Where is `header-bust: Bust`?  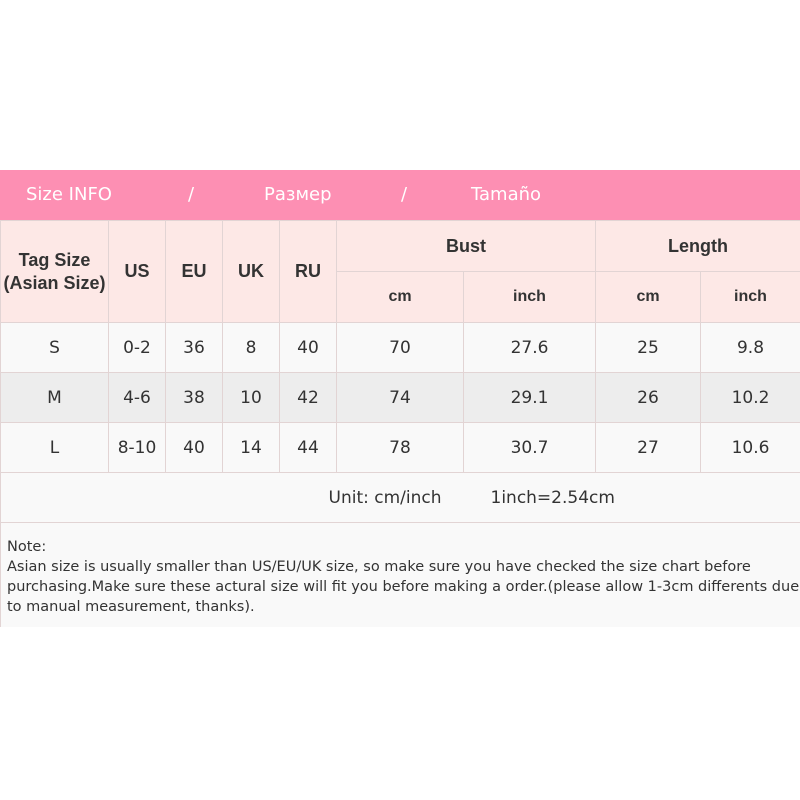 header-bust: Bust is located at coordinates (466, 246).